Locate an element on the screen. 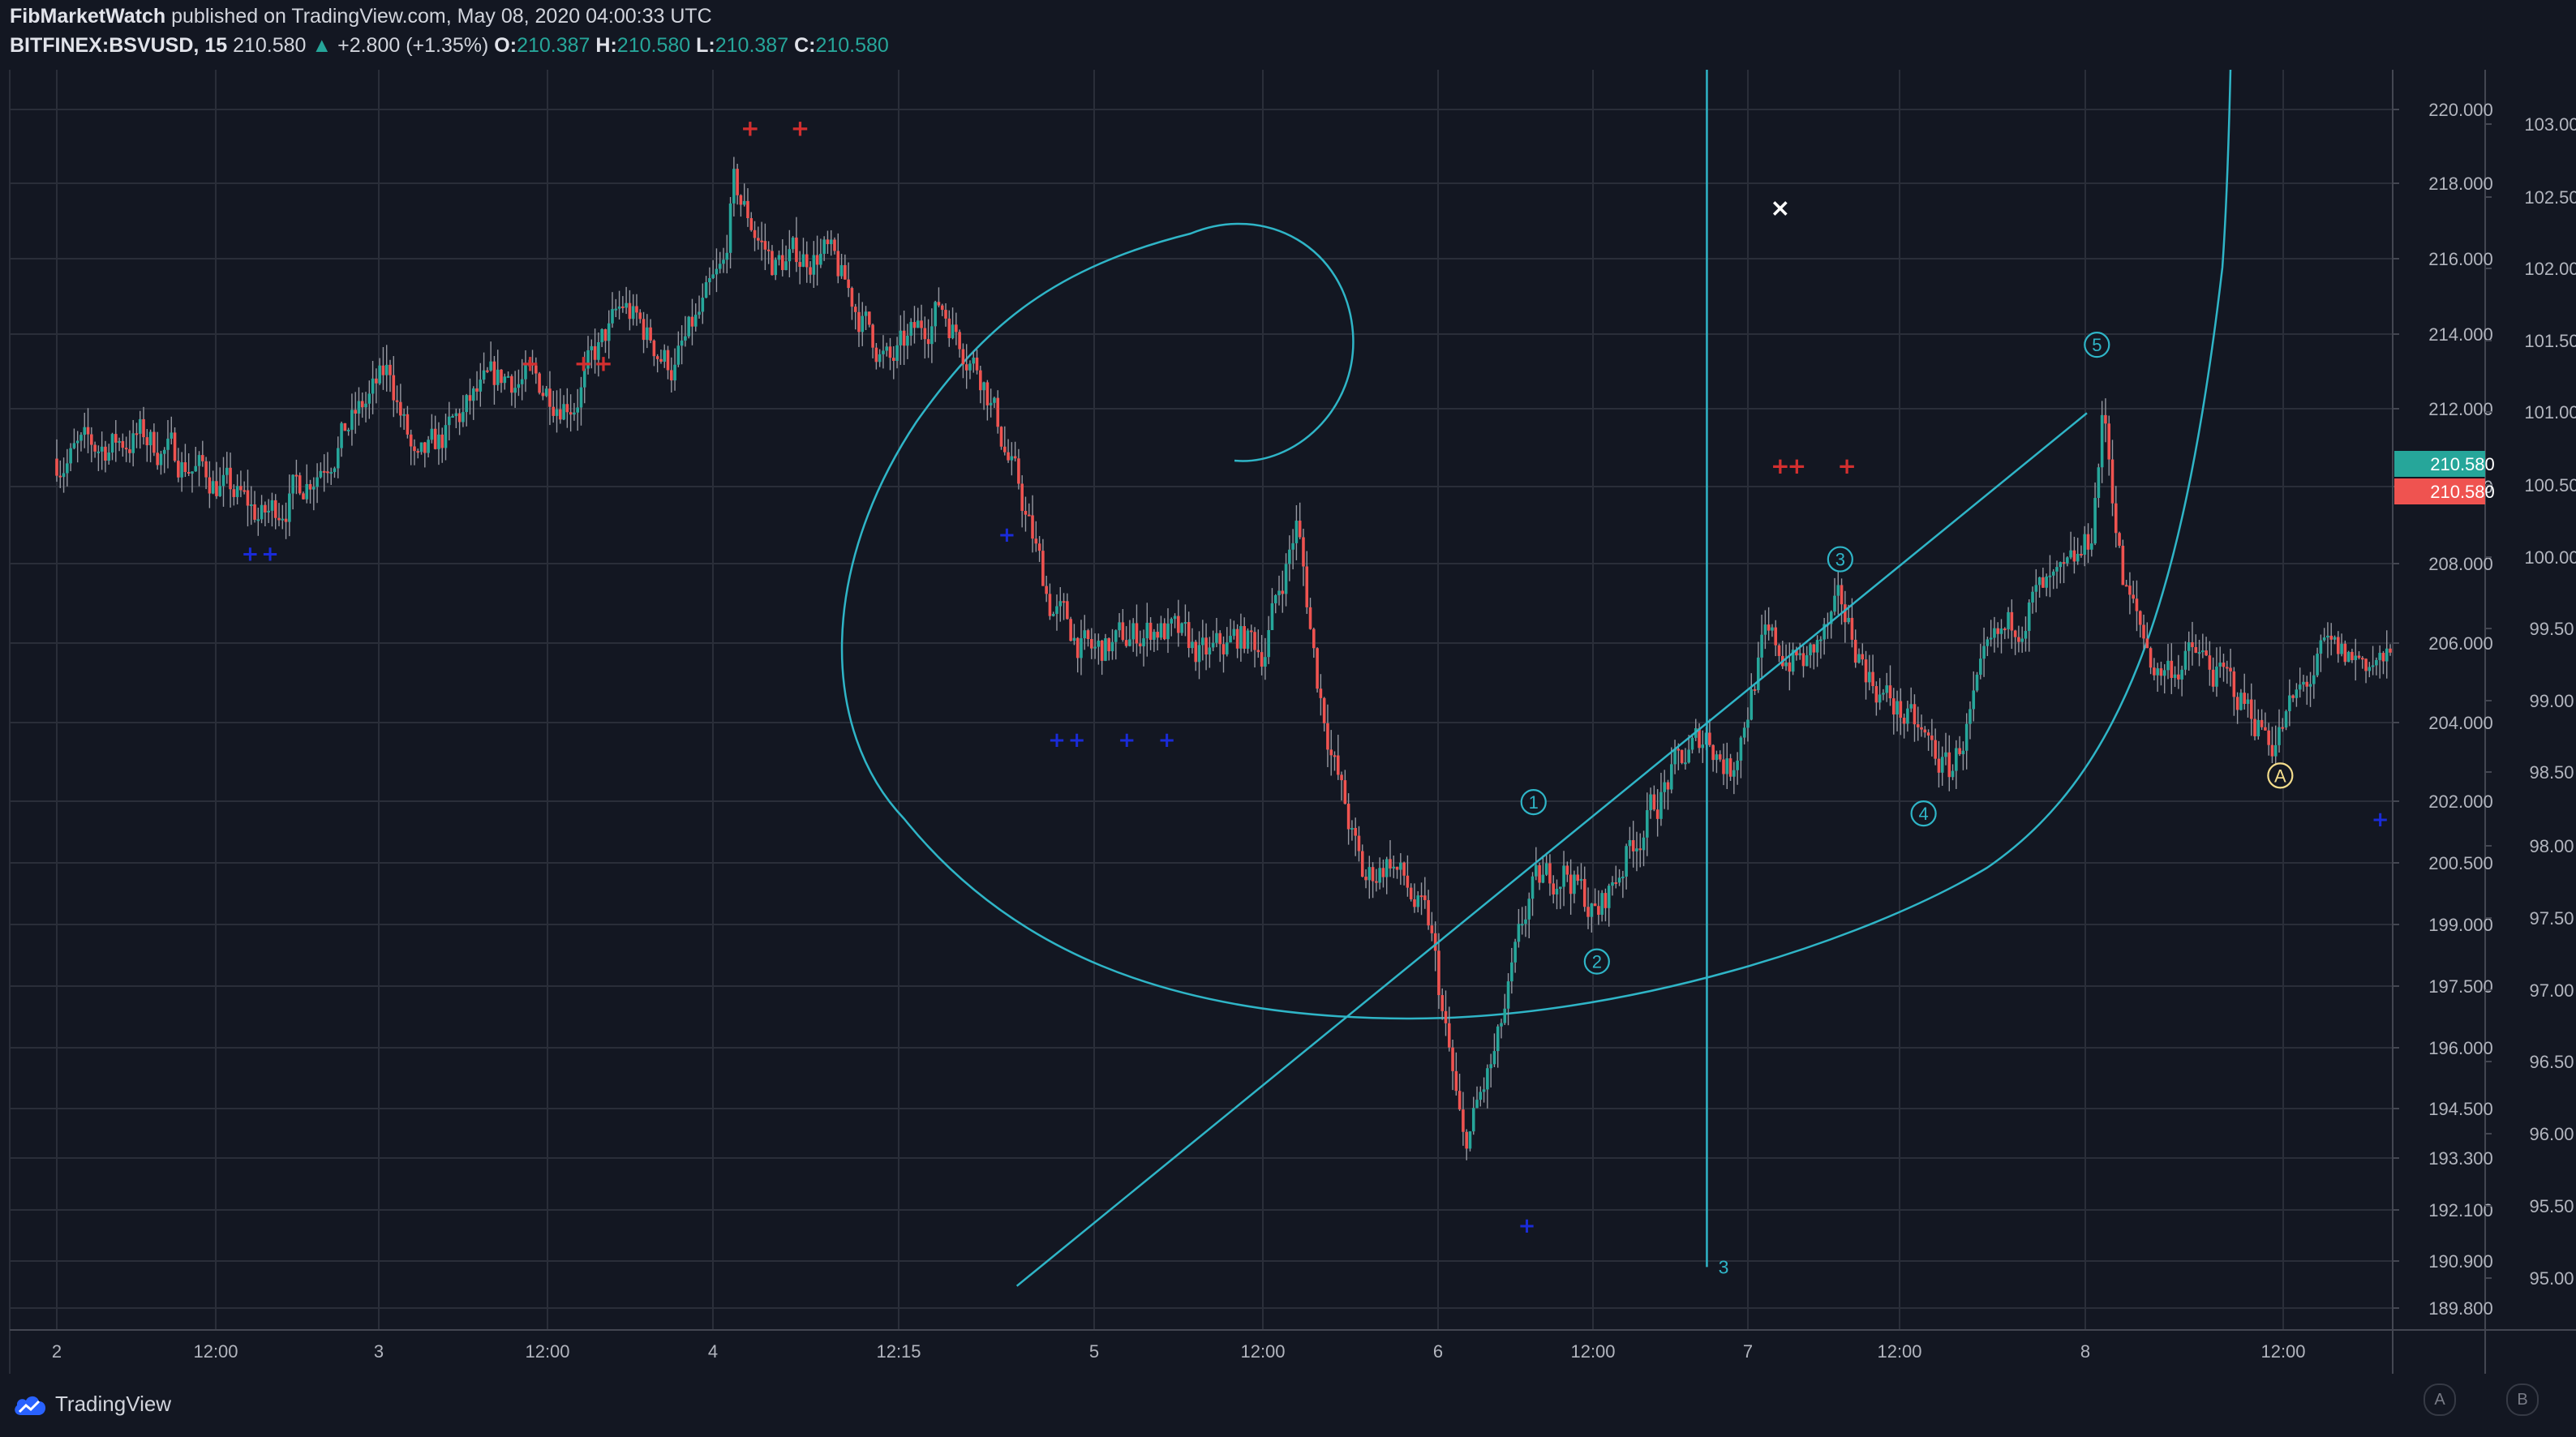 The width and height of the screenshot is (2576, 1437). left-axis-tick-label: 202.000 is located at coordinates (2460, 801).